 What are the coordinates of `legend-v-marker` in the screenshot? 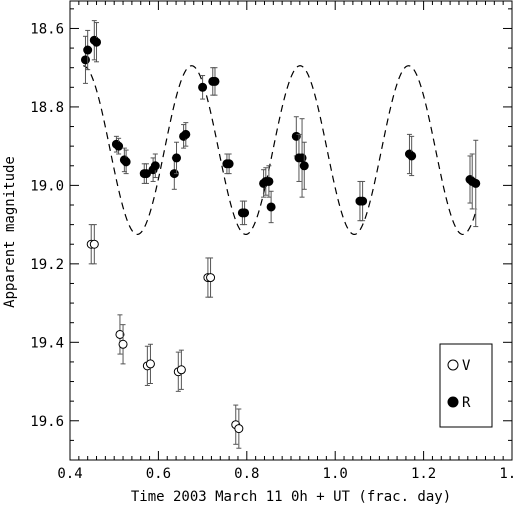 It's located at (453, 365).